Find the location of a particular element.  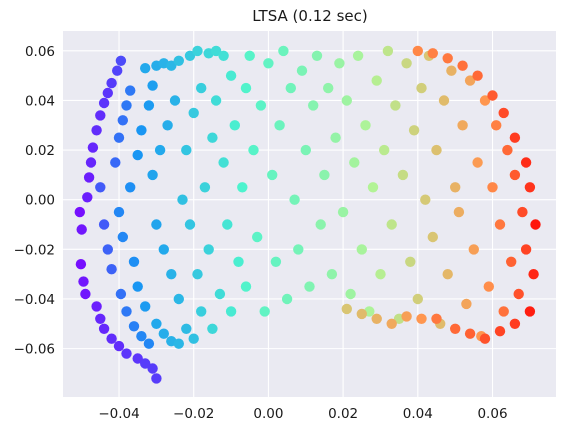

y-tick-label: −0.02 is located at coordinates (34, 250).